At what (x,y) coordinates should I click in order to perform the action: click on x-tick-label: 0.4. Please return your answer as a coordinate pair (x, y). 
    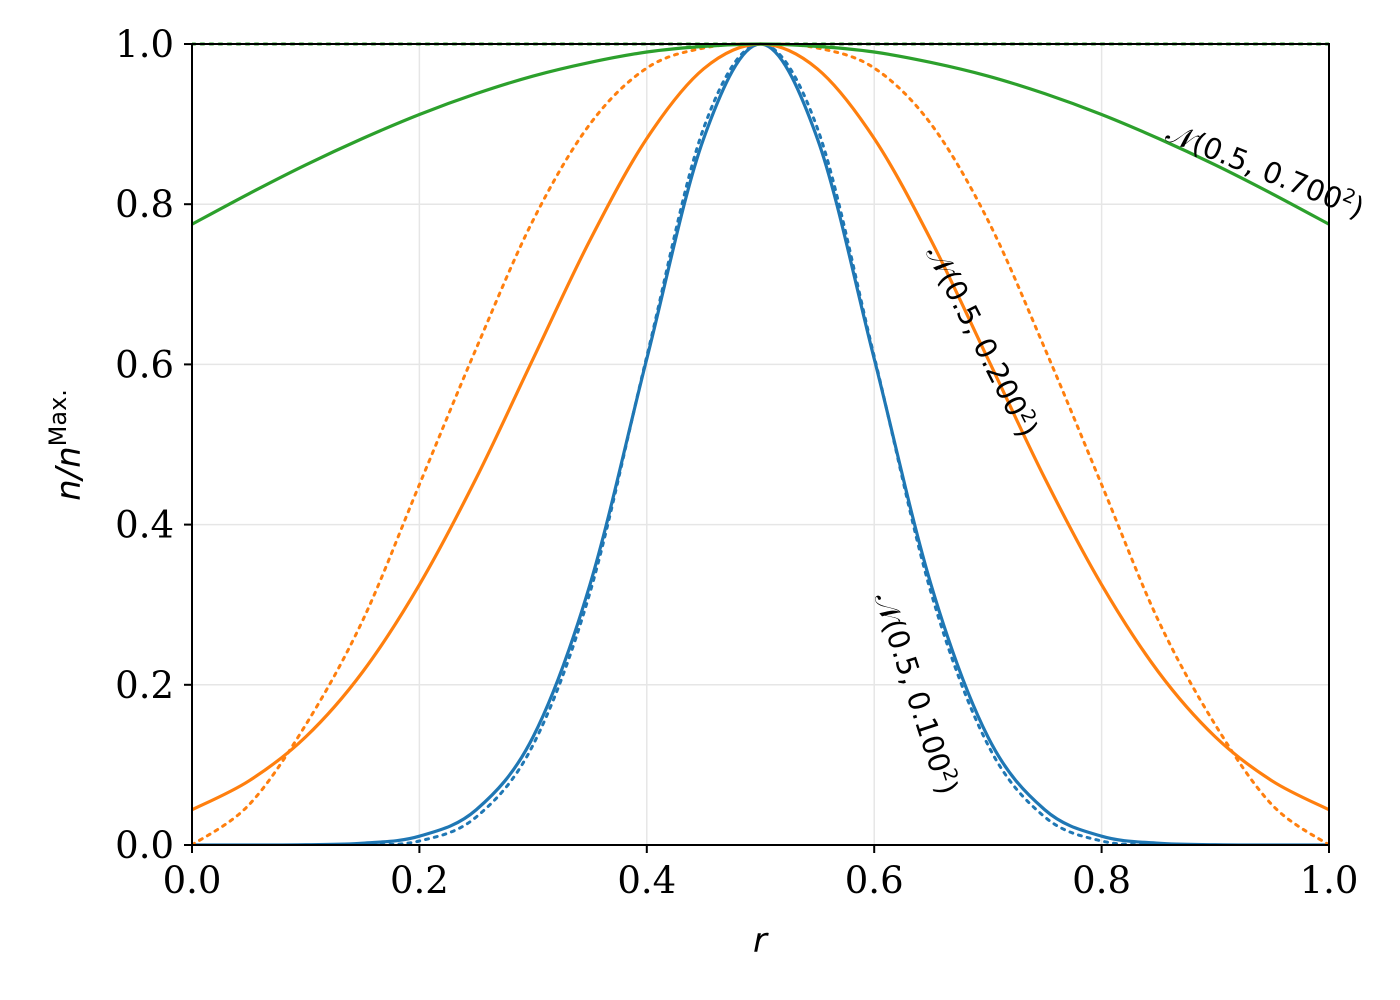
    Looking at the image, I should click on (646, 880).